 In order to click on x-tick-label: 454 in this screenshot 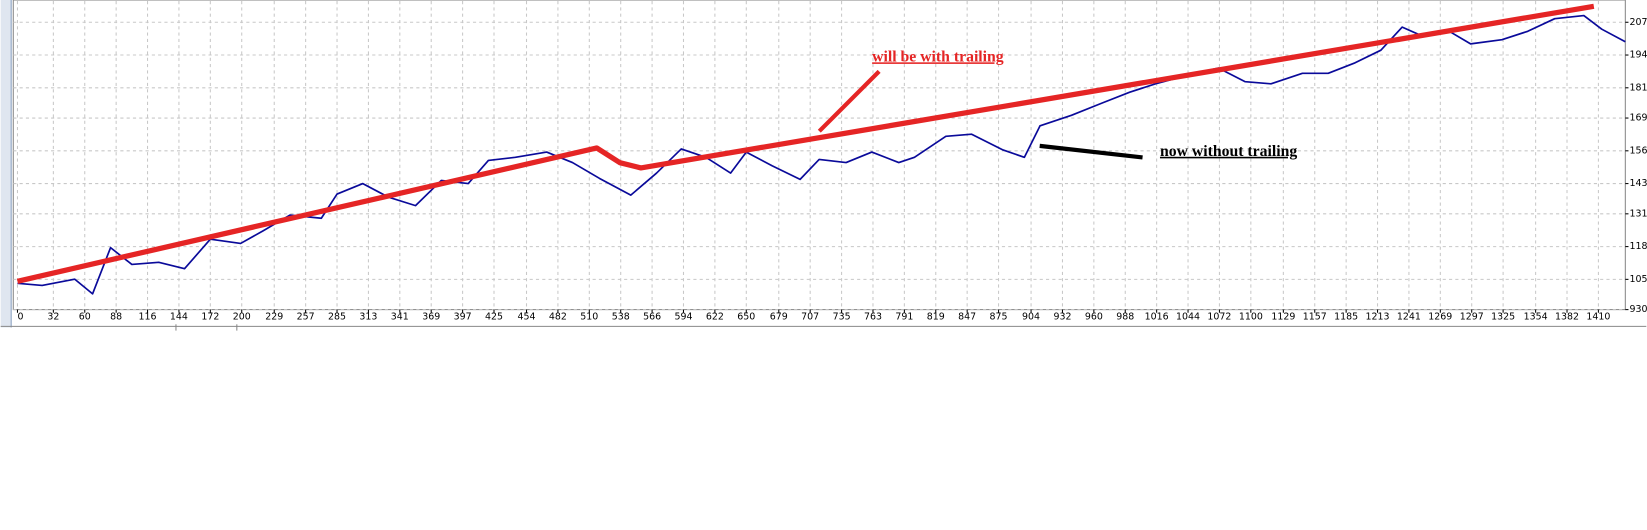, I will do `click(527, 316)`.